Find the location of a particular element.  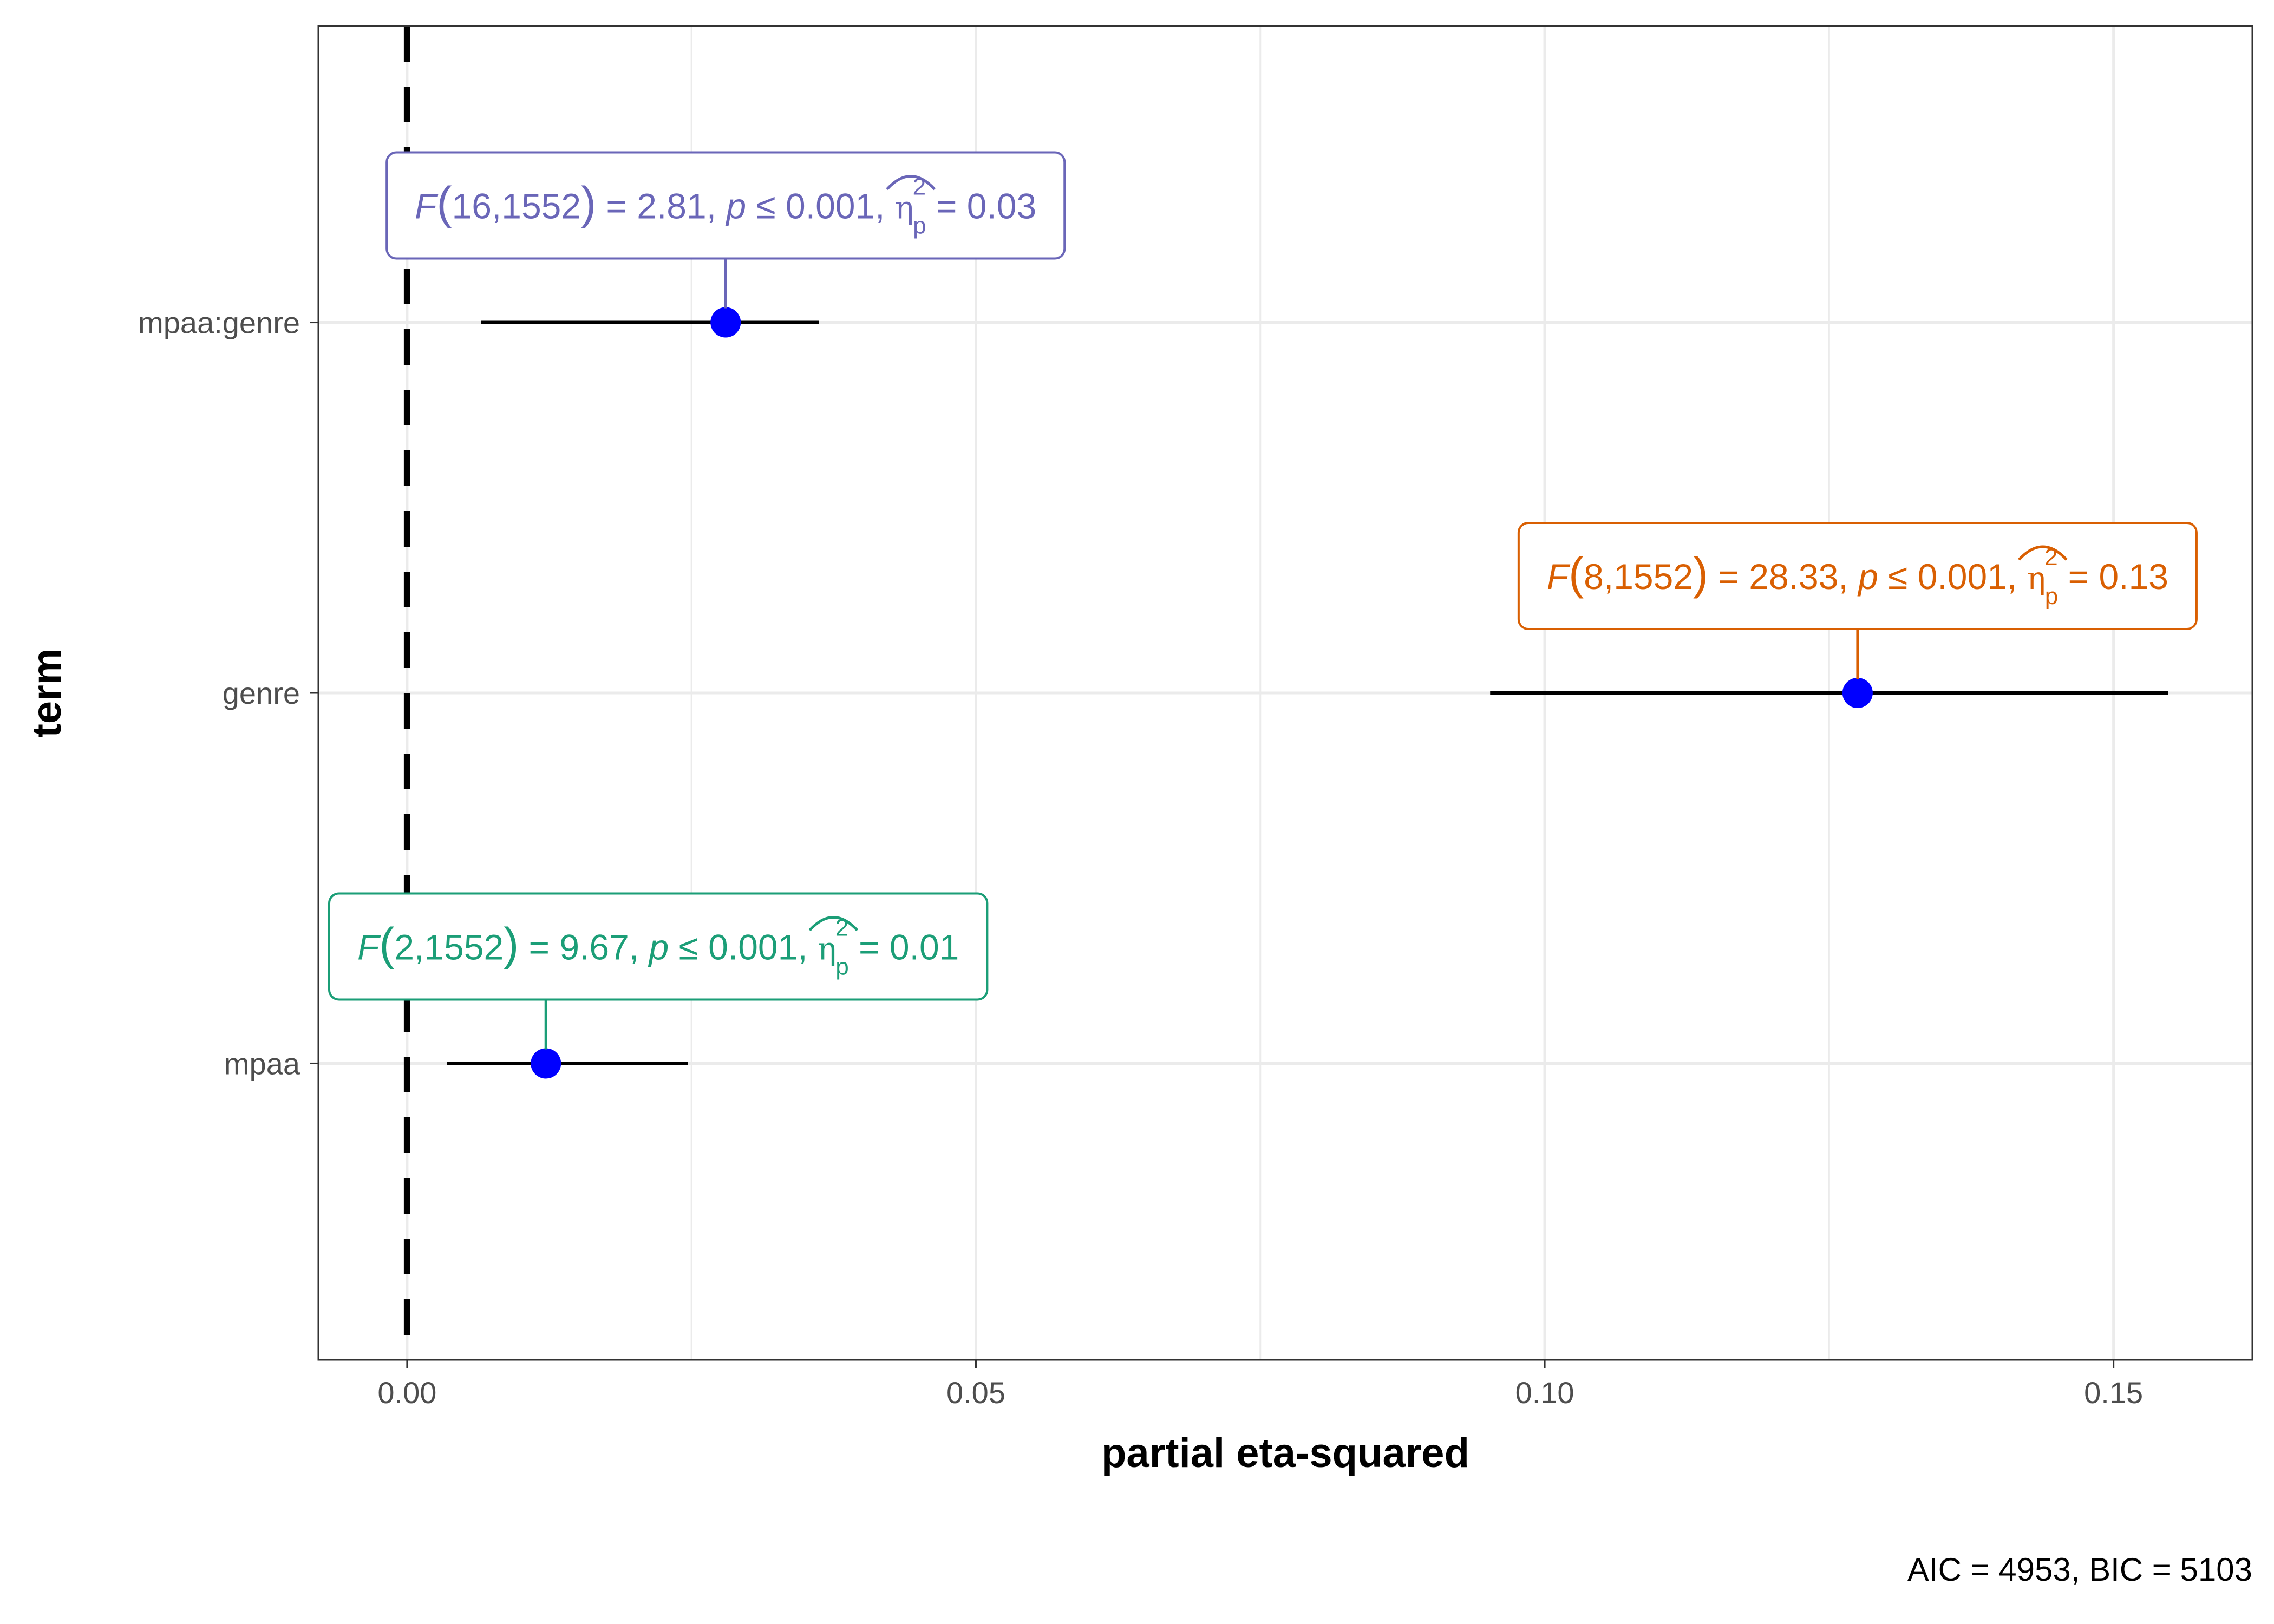

x-tick-label: 0.00 is located at coordinates (407, 1393).